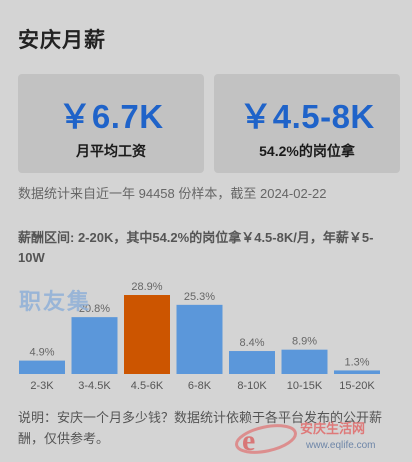 The image size is (412, 462). What do you see at coordinates (252, 386) in the screenshot?
I see `x-tick-label: 8-10K` at bounding box center [252, 386].